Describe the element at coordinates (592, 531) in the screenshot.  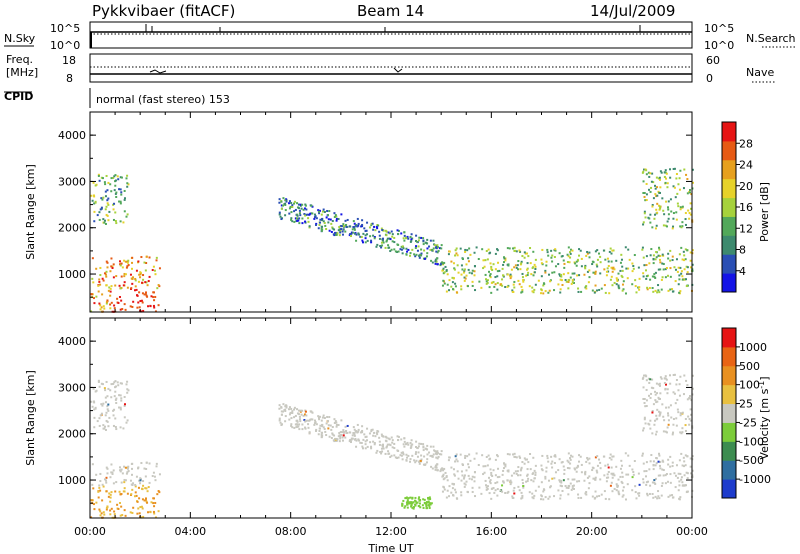
I see `time-tick-label: 20:00` at that location.